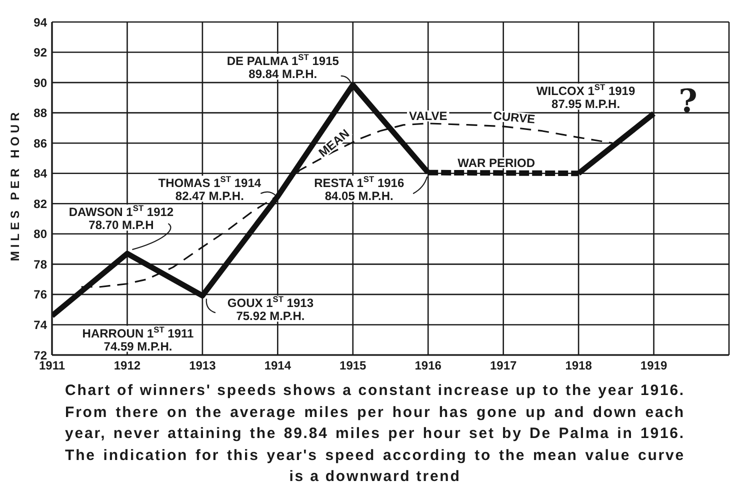  What do you see at coordinates (586, 97) in the screenshot?
I see `annotation: WILCOX 1$^{ST}$ 1919 87.95 M.P.H.` at bounding box center [586, 97].